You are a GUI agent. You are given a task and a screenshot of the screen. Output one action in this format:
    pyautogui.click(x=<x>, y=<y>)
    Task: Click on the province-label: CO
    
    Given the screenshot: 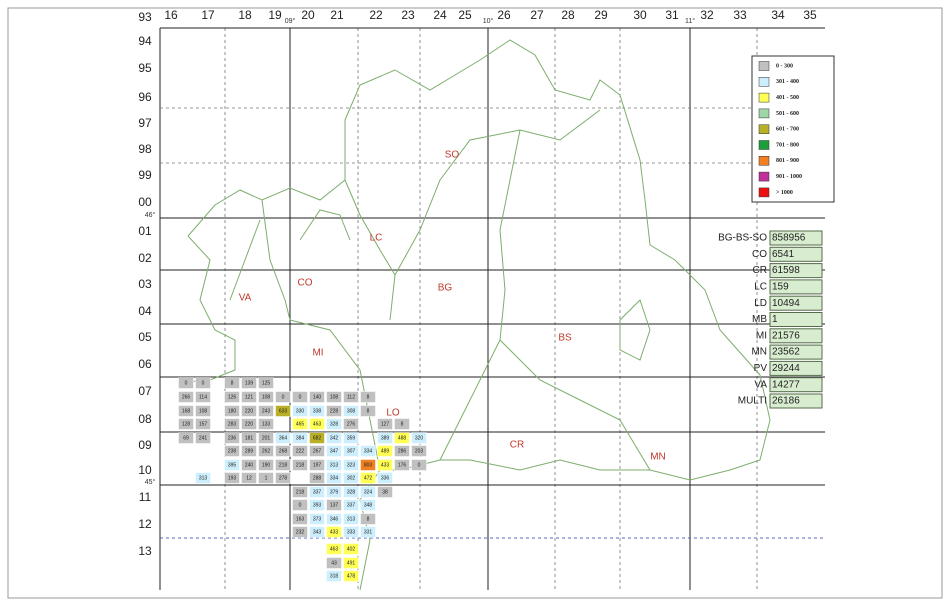 What is the action you would take?
    pyautogui.click(x=305, y=283)
    